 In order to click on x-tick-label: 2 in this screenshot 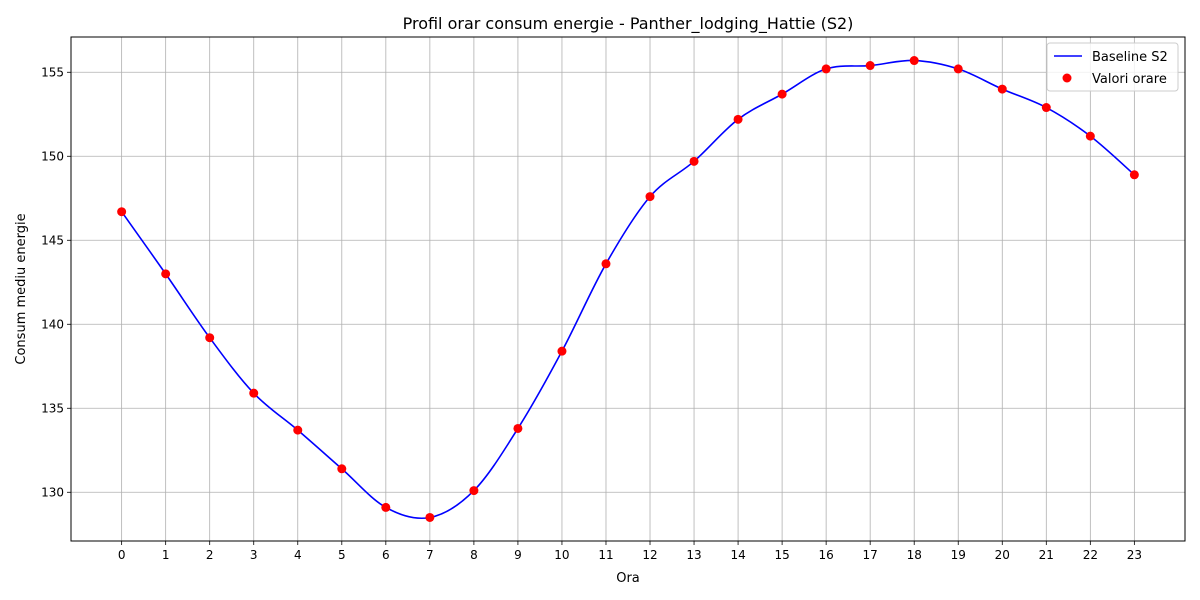, I will do `click(210, 555)`.